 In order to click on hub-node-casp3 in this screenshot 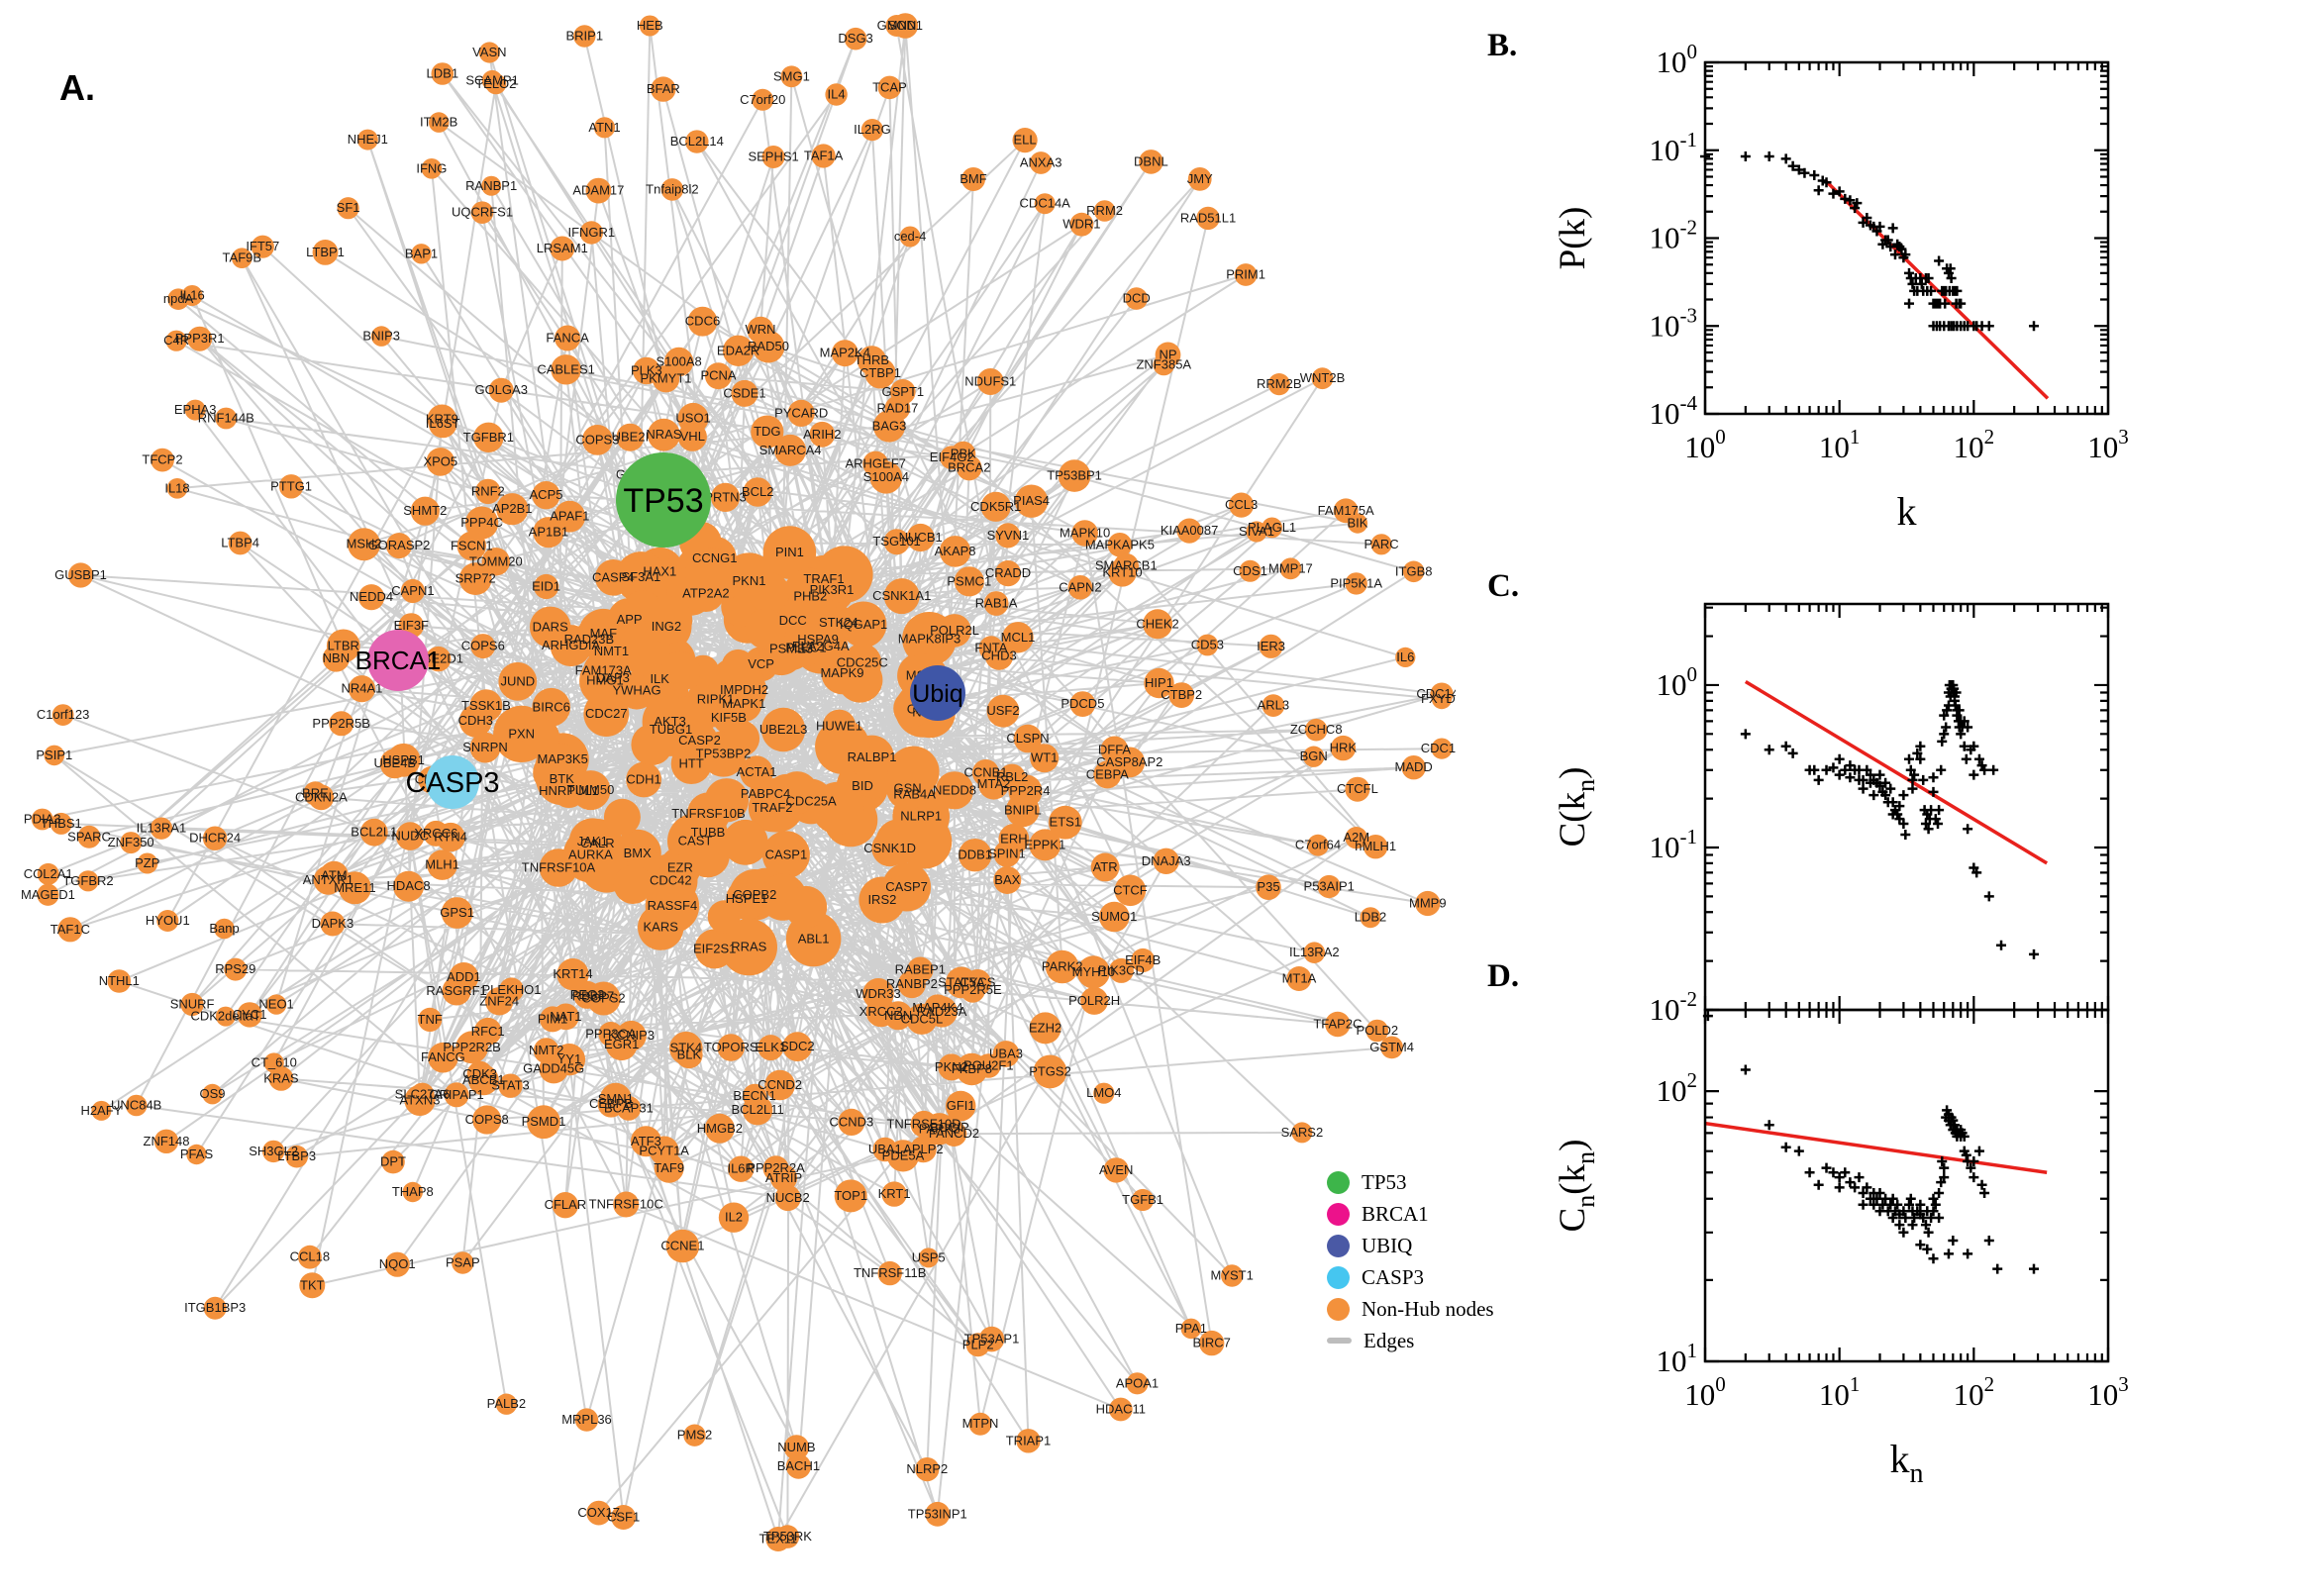, I will do `click(453, 782)`.